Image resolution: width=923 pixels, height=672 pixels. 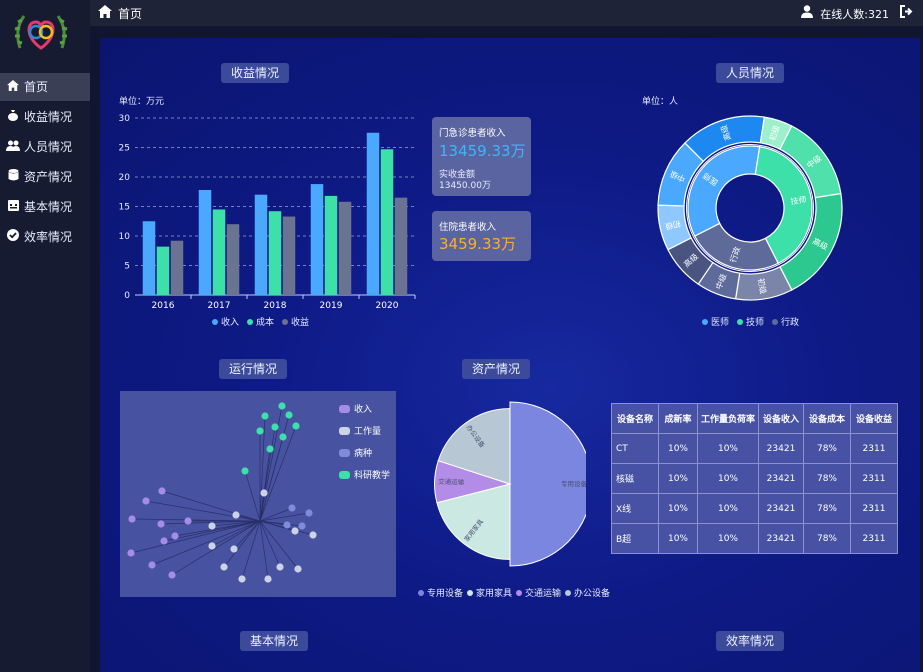 I want to click on legend-item: 技师, so click(x=746, y=323).